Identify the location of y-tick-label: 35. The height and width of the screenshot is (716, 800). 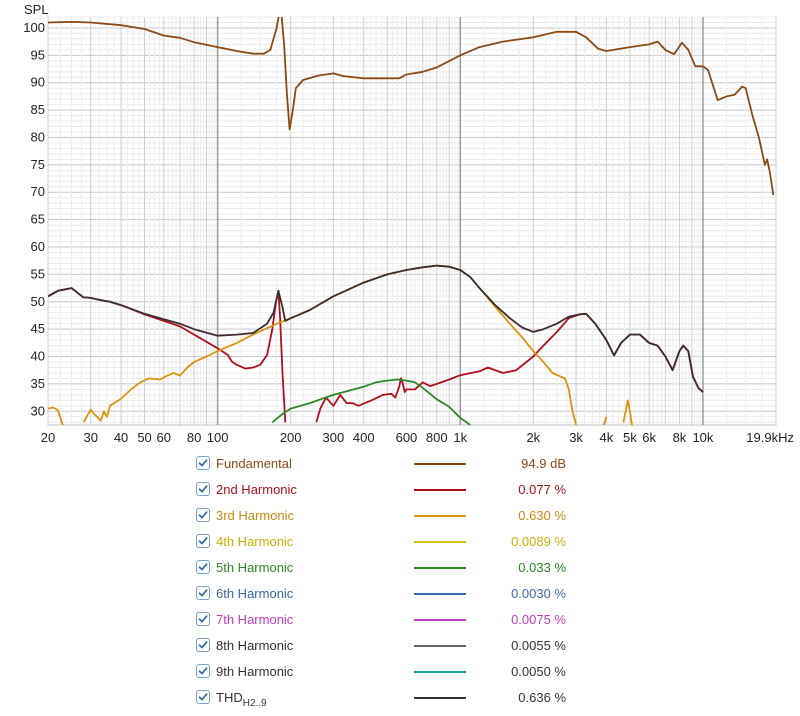
(38, 383).